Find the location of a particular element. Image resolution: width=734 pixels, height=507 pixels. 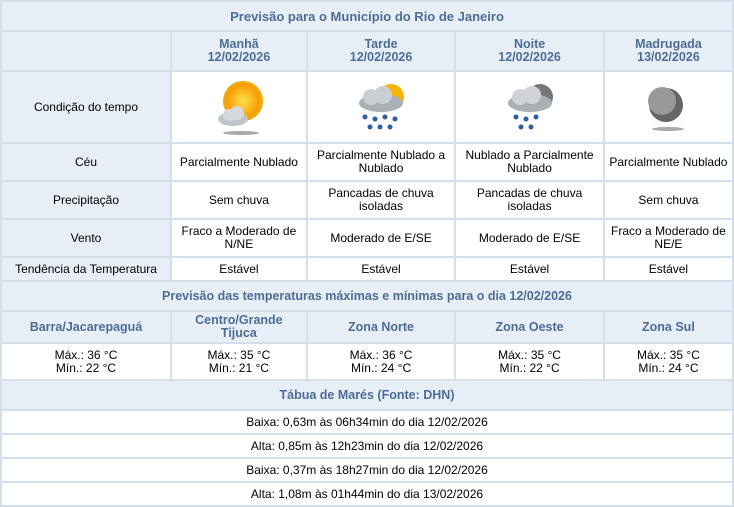

zone-name: Zona Norte is located at coordinates (381, 327).